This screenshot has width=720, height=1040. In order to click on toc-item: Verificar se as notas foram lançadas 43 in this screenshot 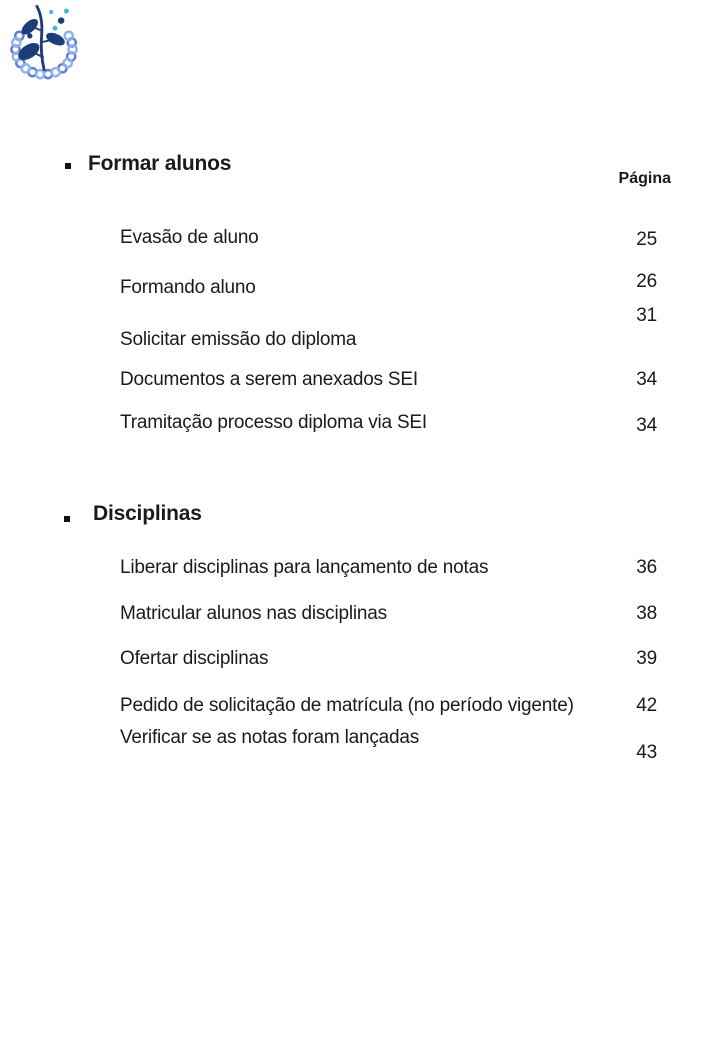, I will do `click(388, 745)`.